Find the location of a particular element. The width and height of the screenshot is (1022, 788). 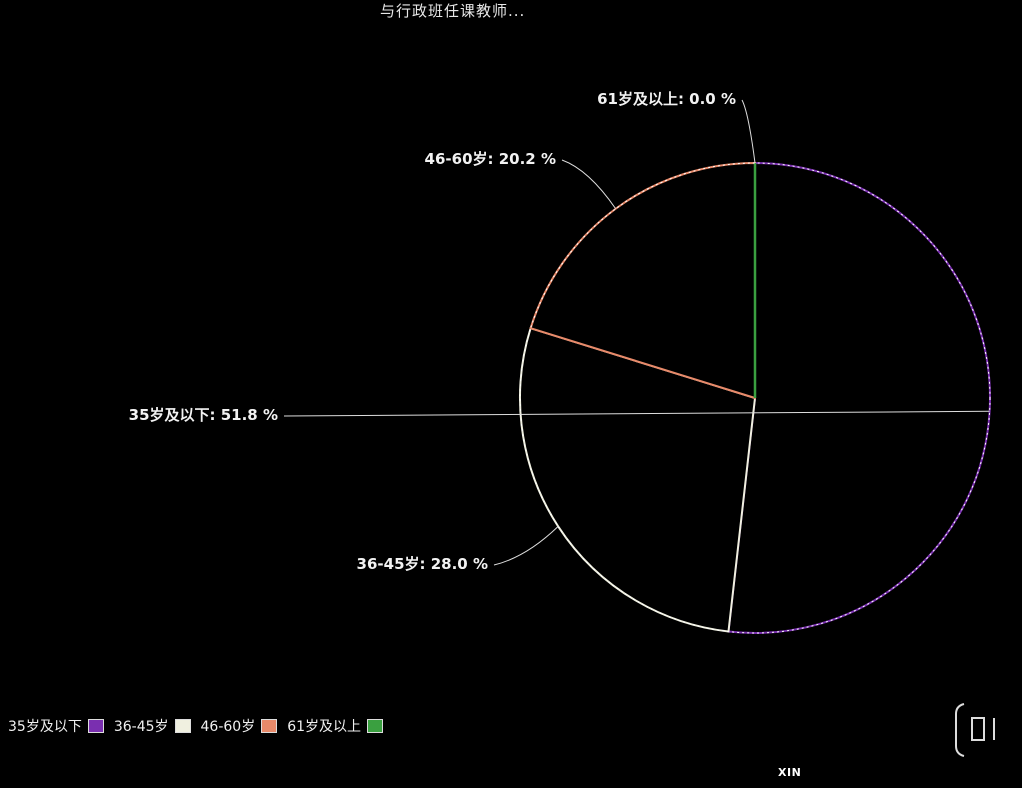

watermark: XIN is located at coordinates (790, 772).